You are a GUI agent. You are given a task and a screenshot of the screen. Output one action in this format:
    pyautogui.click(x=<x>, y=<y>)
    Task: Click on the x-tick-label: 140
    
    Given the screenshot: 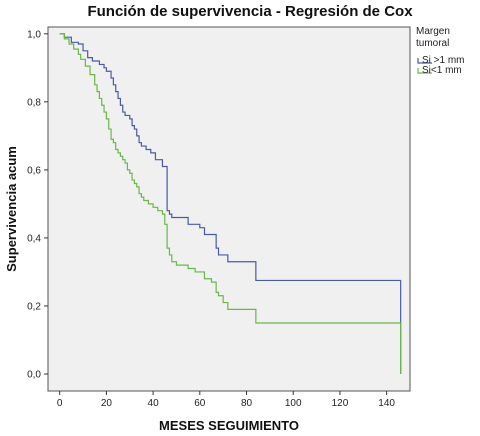 What is the action you would take?
    pyautogui.click(x=386, y=403)
    